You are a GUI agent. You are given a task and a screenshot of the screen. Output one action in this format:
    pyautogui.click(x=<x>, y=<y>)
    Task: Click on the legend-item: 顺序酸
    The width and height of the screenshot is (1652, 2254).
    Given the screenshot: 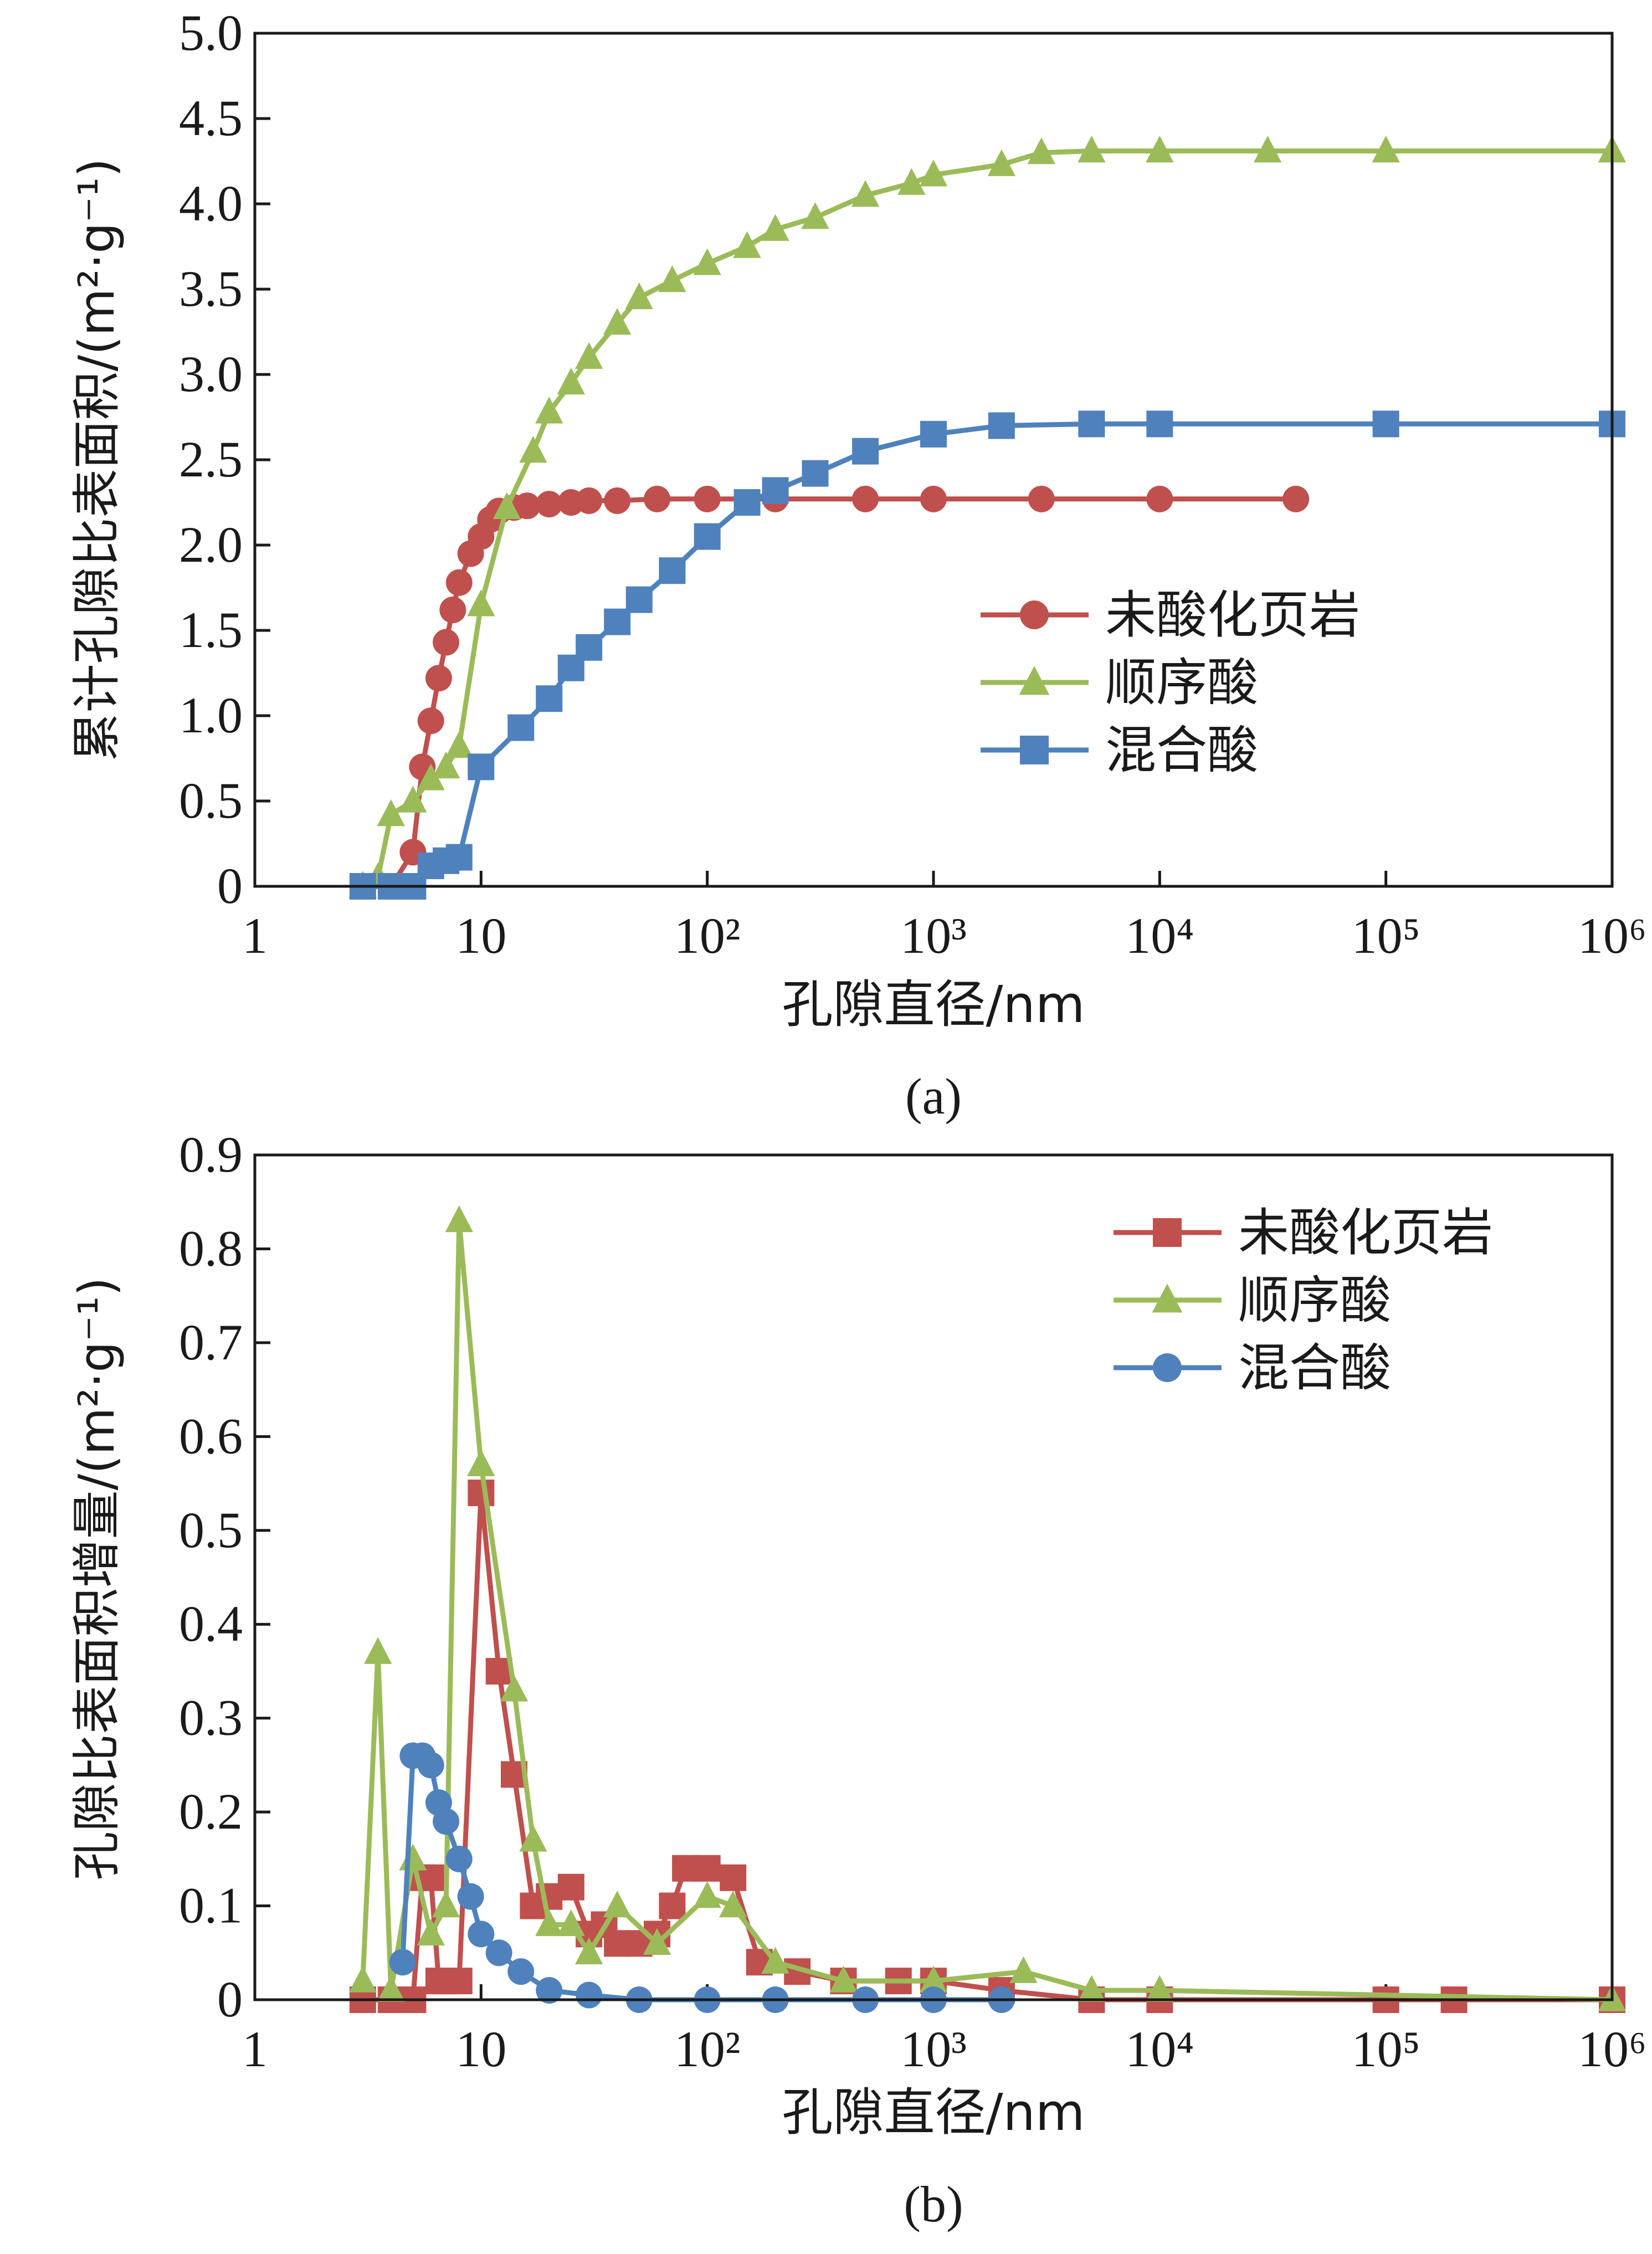 What is the action you would take?
    pyautogui.click(x=1252, y=1300)
    